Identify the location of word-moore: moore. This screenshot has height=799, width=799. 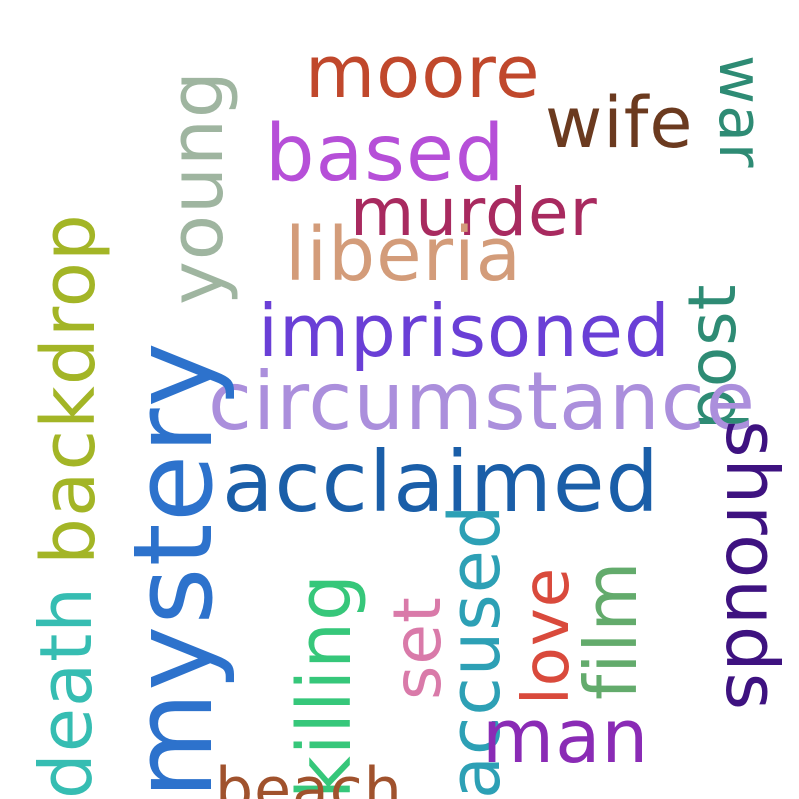
(423, 72).